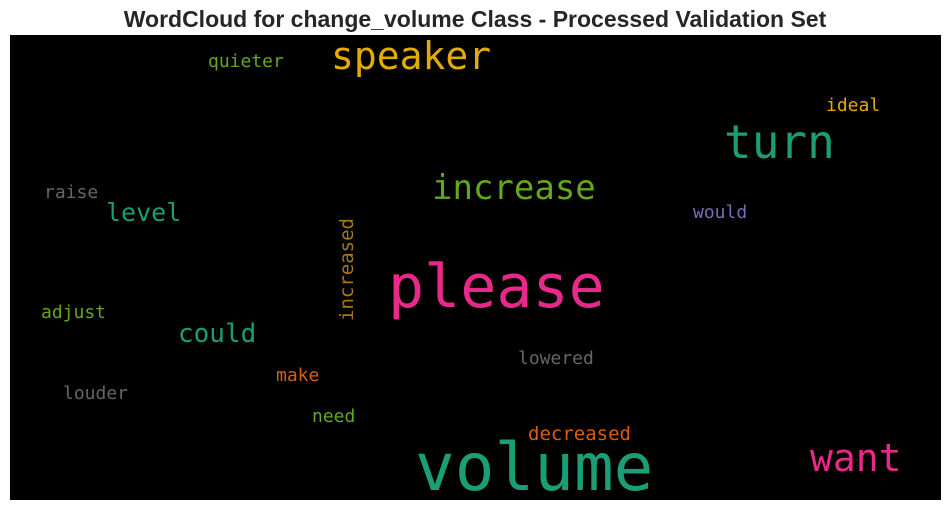 The image size is (950, 511). I want to click on word-lowered: lowered, so click(556, 358).